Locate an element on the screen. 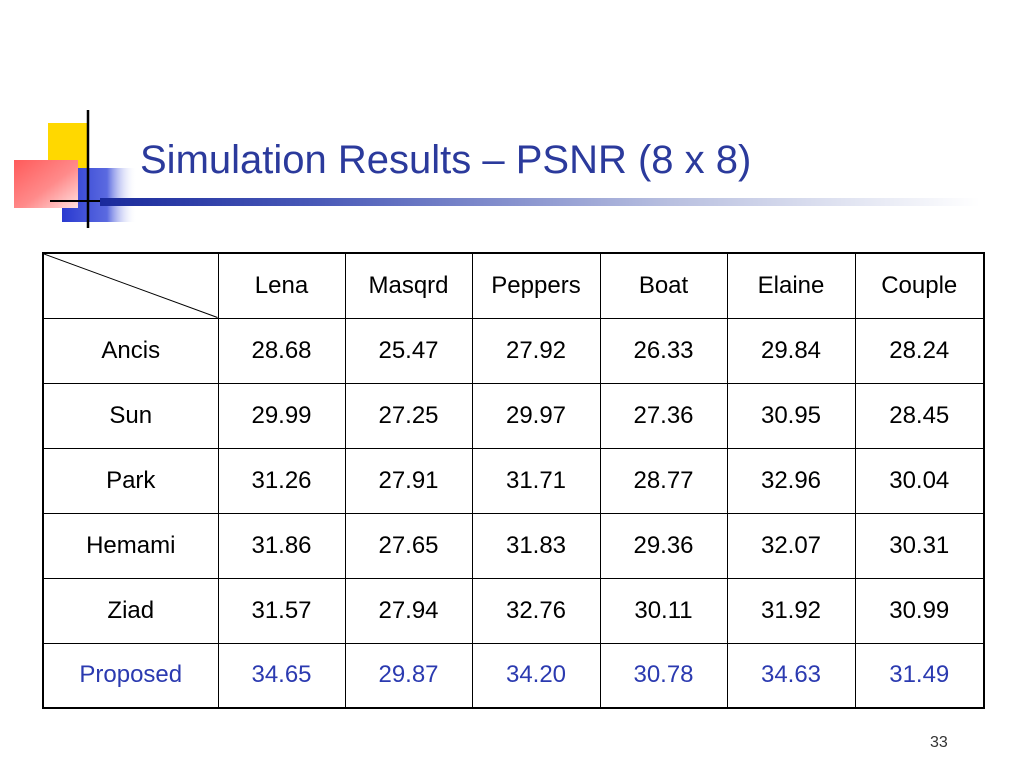 The height and width of the screenshot is (768, 1024). table-cell: 28.68 is located at coordinates (281, 350).